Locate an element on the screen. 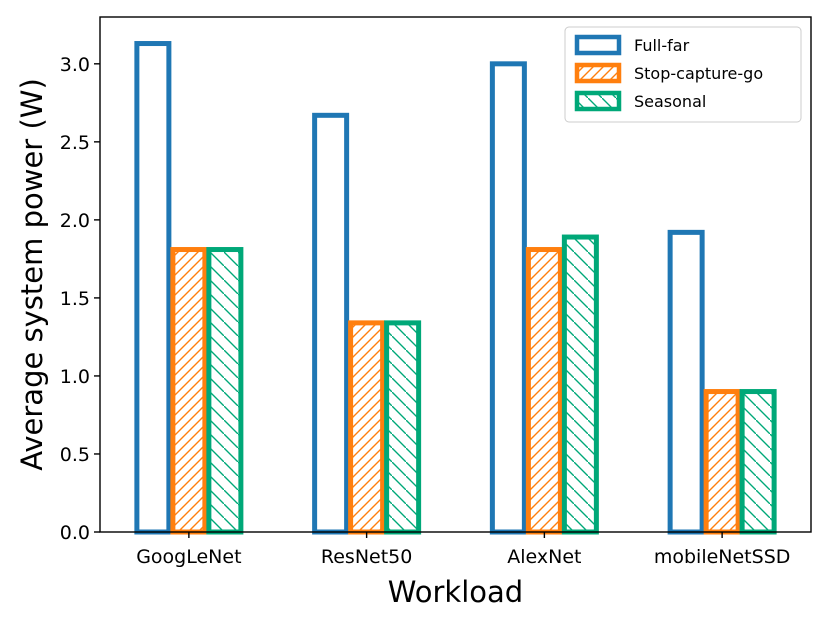 This screenshot has width=831, height=622. legend-swatch-stop-capture-go is located at coordinates (598, 73).